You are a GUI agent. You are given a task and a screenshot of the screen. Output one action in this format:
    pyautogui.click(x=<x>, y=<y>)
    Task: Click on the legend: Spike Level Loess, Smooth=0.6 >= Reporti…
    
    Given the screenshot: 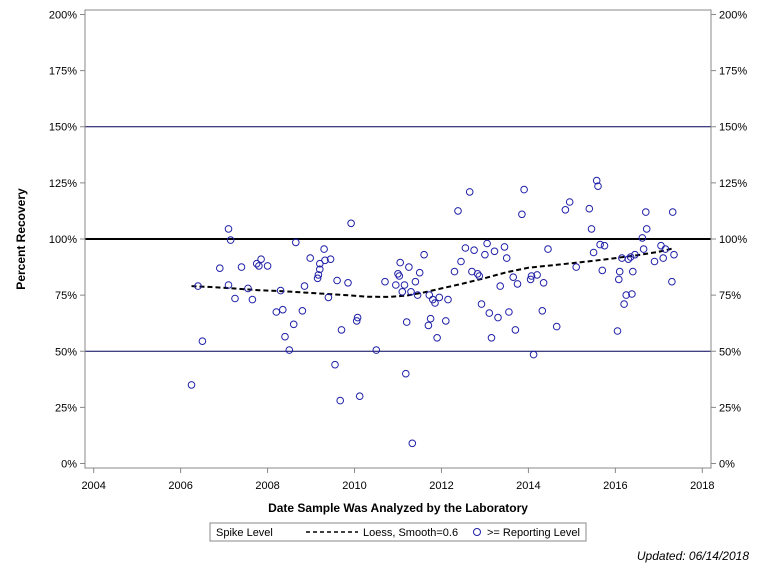 What is the action you would take?
    pyautogui.click(x=398, y=532)
    